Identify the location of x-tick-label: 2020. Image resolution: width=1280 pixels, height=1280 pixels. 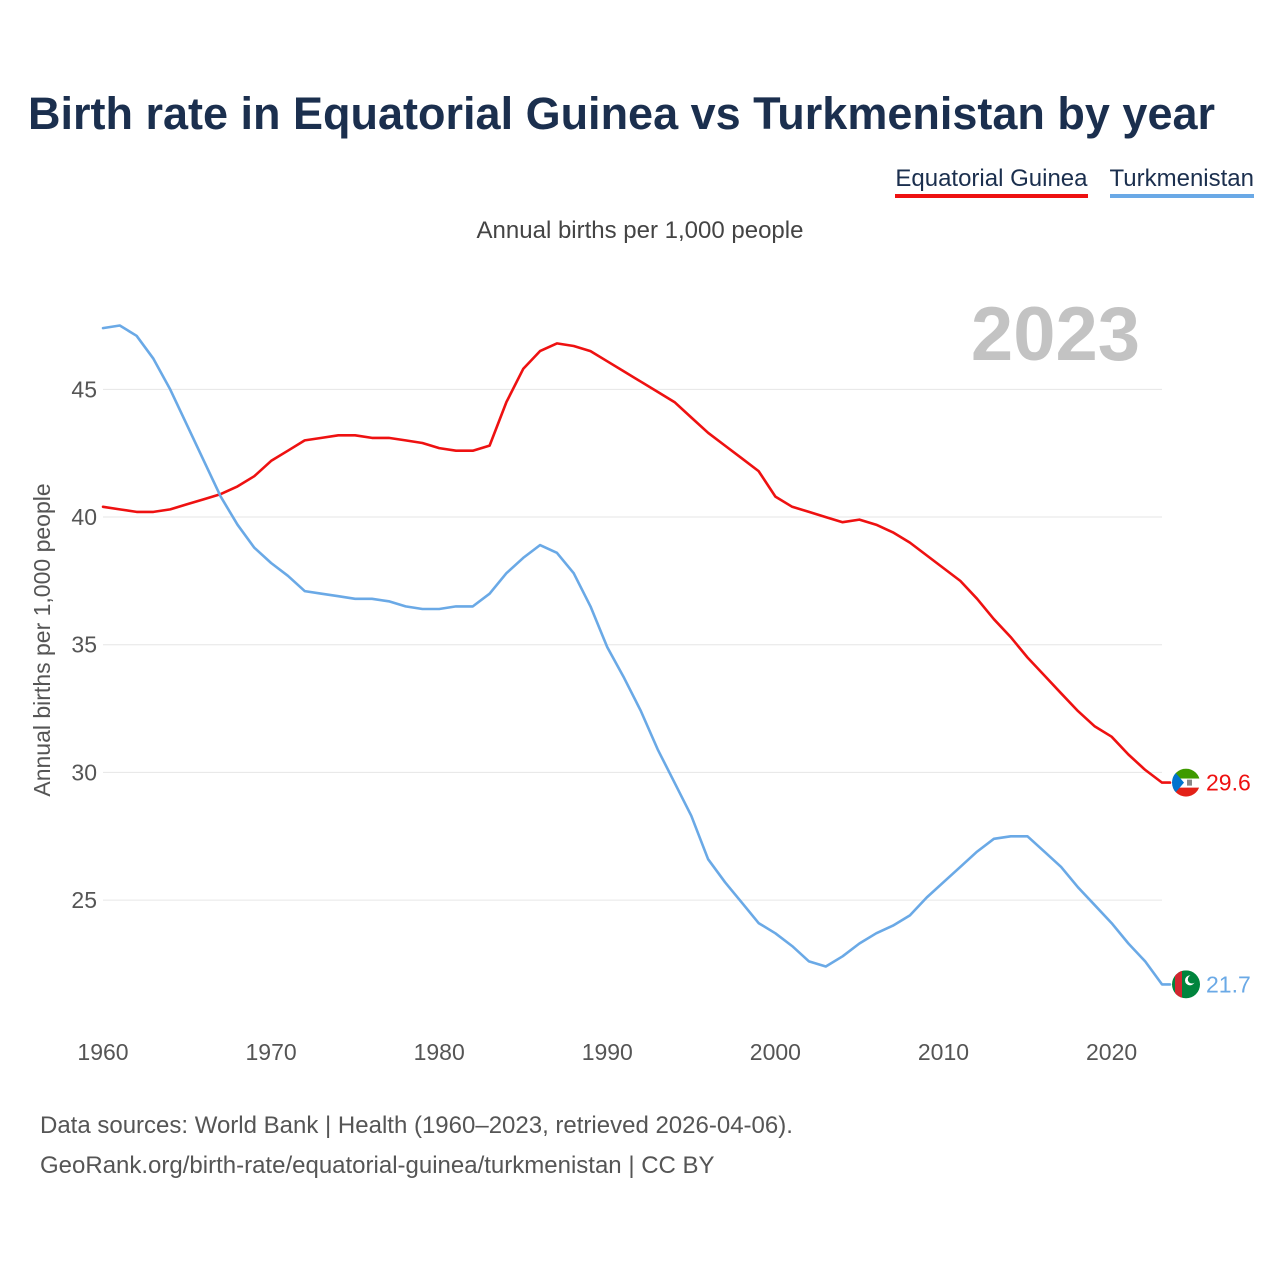
(1111, 1052).